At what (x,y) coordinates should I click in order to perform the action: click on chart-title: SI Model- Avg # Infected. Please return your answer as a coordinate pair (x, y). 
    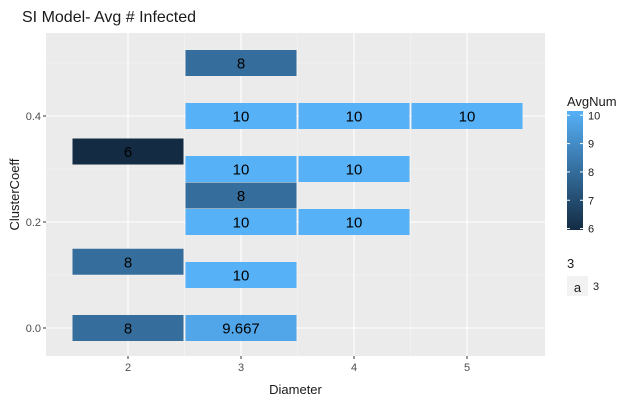
    Looking at the image, I should click on (109, 17).